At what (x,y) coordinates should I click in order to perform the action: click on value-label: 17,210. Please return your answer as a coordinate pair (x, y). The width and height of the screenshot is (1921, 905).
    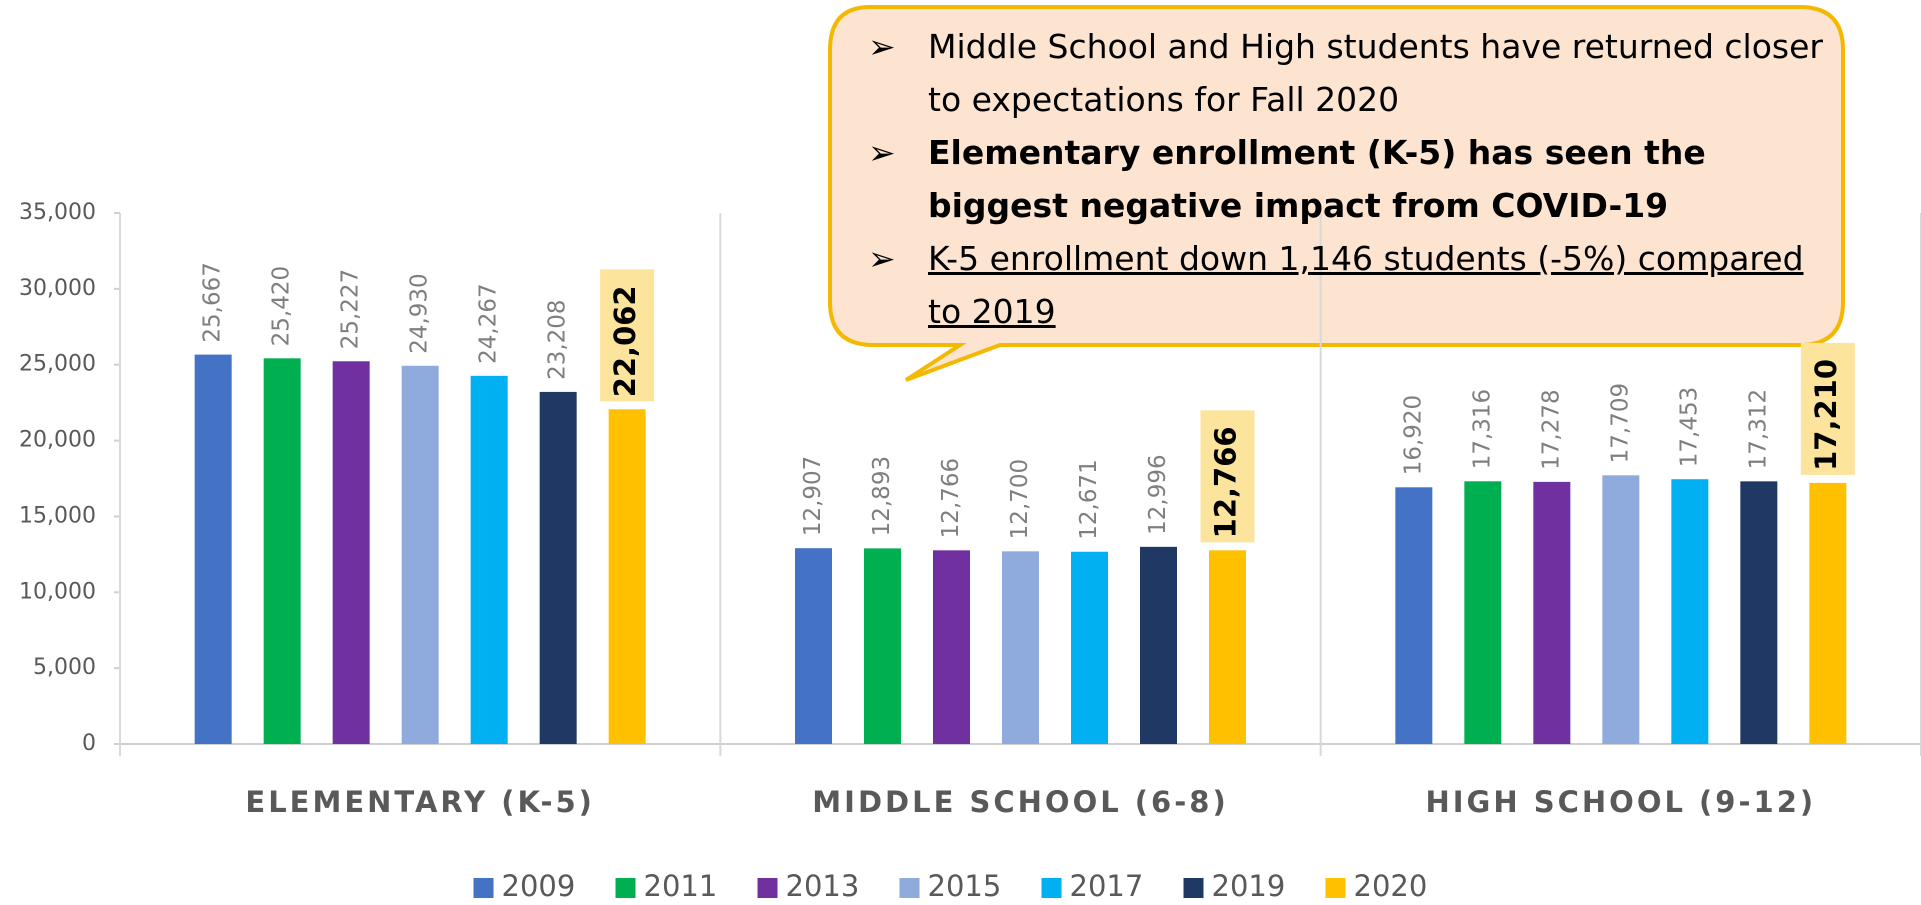
    Looking at the image, I should click on (1826, 415).